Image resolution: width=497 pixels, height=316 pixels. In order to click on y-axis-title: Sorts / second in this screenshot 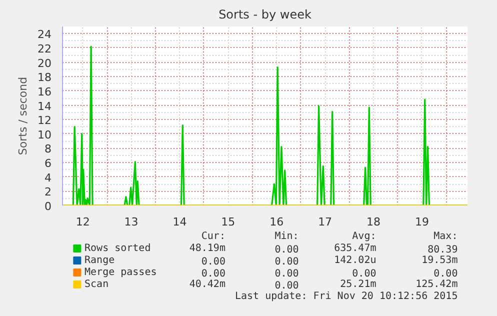, I will do `click(23, 116)`.